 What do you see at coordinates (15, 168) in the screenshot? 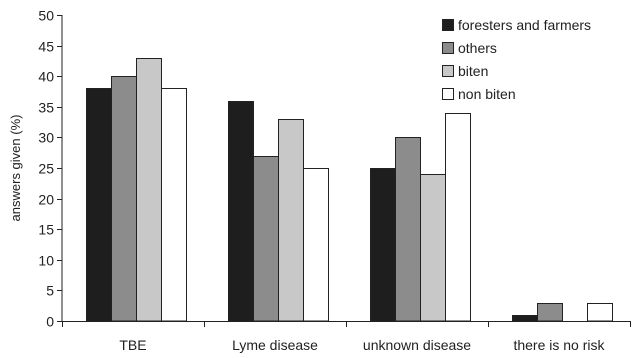
I see `y-axis-title: answers given (%)` at bounding box center [15, 168].